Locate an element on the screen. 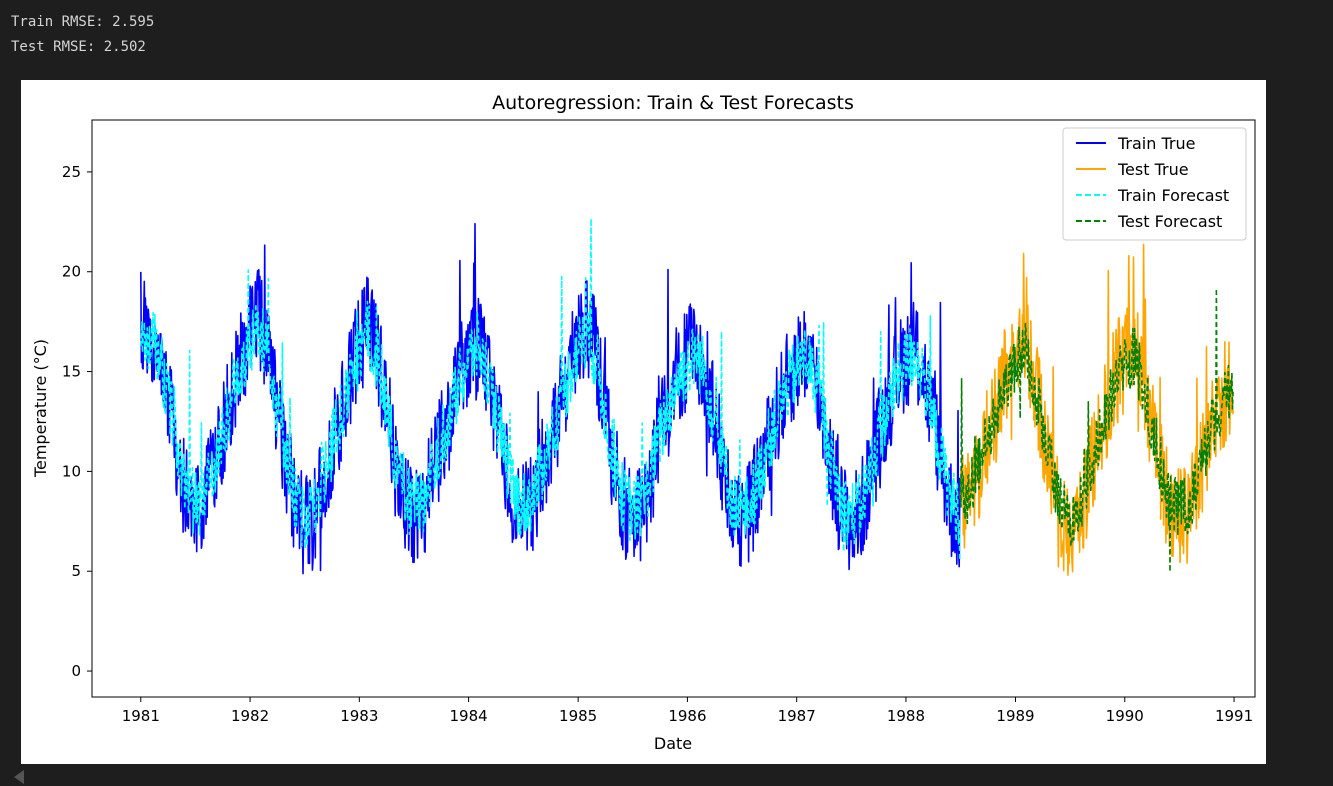  x-tick-label-1983: 1983 is located at coordinates (359, 716).